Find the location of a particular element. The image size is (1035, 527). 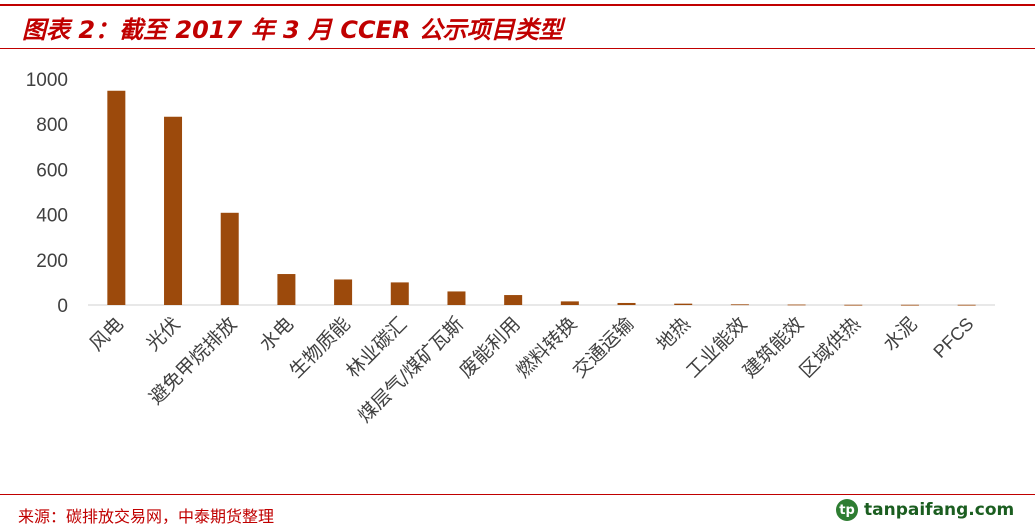

x-tick-label: 交通运输 is located at coordinates (603, 347).